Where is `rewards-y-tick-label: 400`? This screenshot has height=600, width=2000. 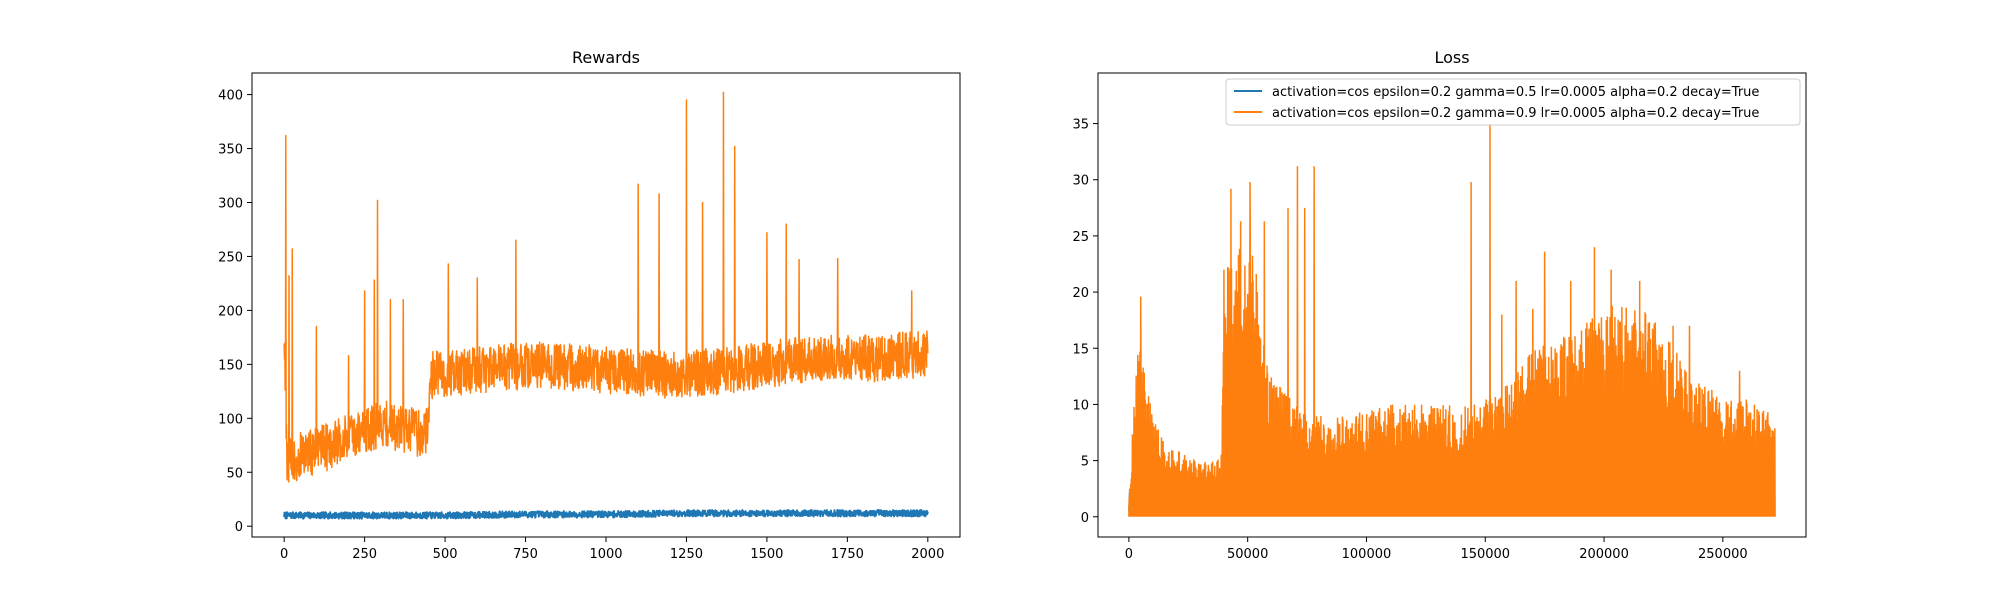
rewards-y-tick-label: 400 is located at coordinates (230, 96).